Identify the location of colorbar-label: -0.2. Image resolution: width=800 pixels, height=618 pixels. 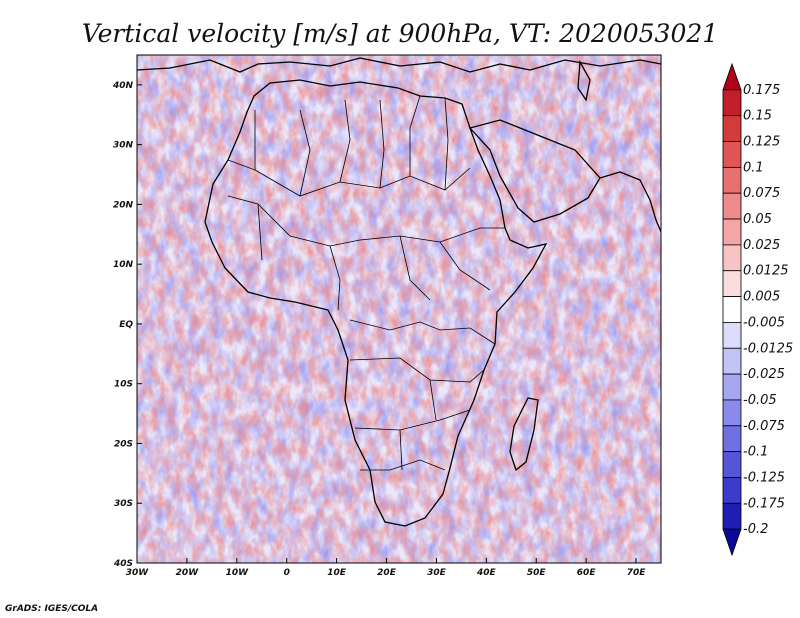
(755, 529).